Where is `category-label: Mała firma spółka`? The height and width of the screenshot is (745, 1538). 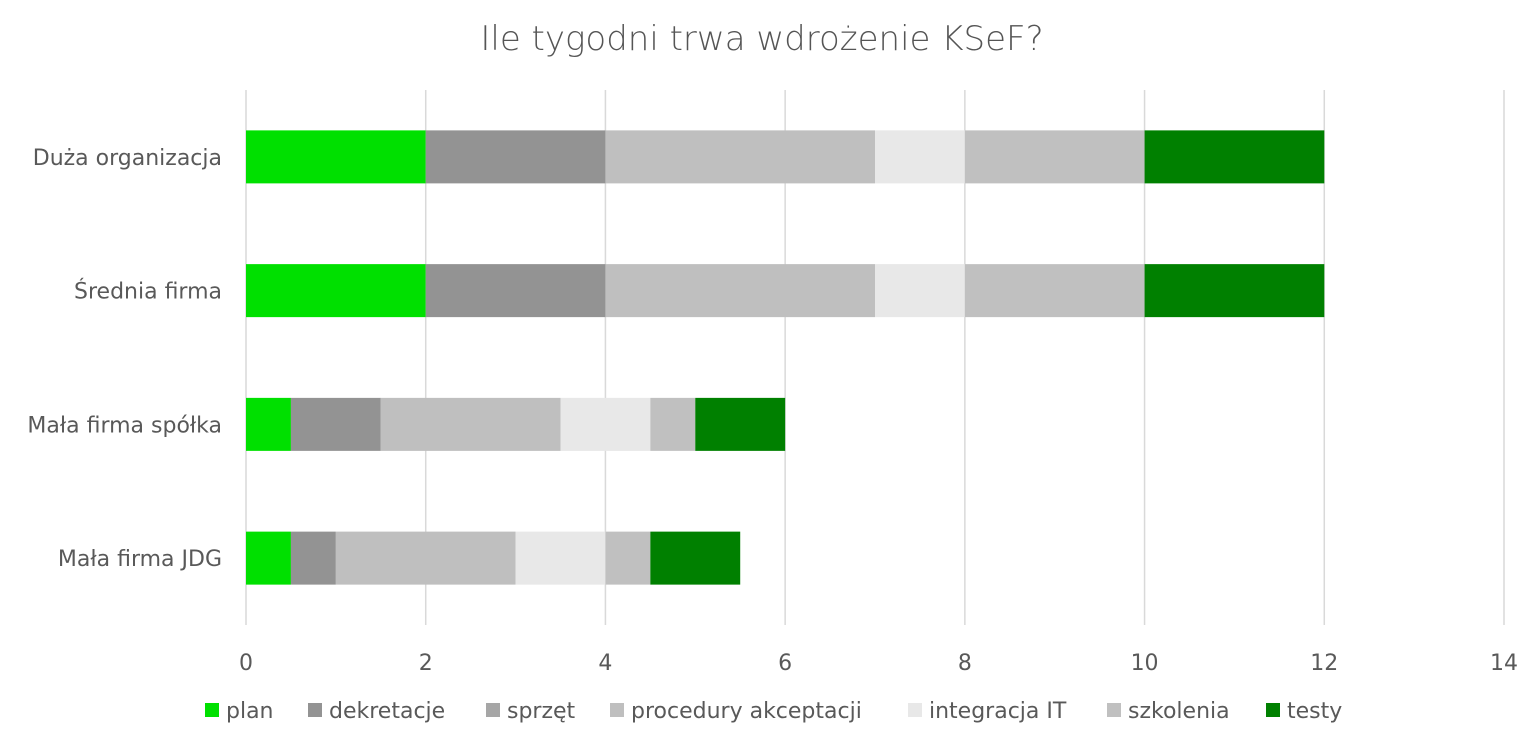 category-label: Mała firma spółka is located at coordinates (124, 425).